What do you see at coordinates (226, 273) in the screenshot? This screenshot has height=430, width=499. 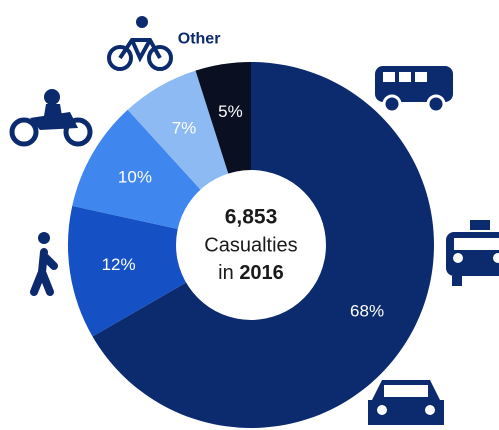 I see `center-prefix: in` at bounding box center [226, 273].